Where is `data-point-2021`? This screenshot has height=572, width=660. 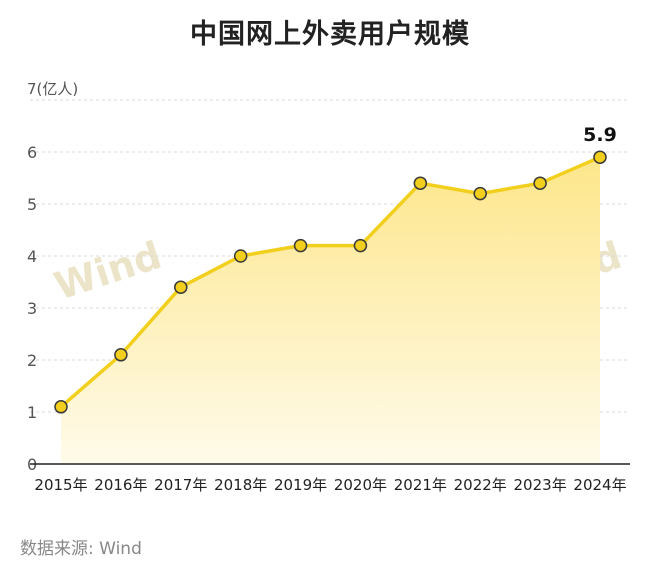 data-point-2021 is located at coordinates (420, 183).